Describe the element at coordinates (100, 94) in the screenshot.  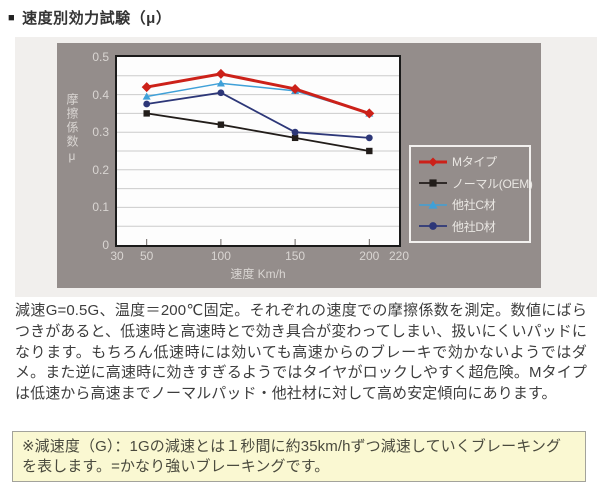
I see `y-tick-label: 0.4` at that location.